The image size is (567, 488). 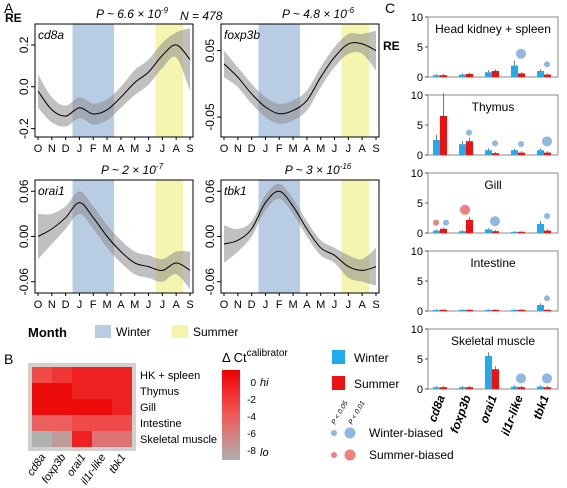 I want to click on panel-a-ylabel: RE, so click(x=13, y=18).